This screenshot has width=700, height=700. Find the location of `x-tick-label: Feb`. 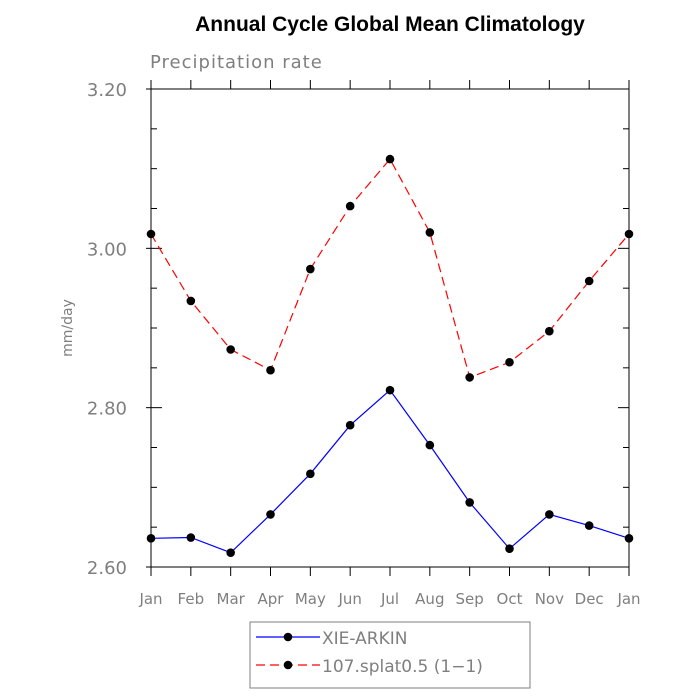

x-tick-label: Feb is located at coordinates (191, 599).